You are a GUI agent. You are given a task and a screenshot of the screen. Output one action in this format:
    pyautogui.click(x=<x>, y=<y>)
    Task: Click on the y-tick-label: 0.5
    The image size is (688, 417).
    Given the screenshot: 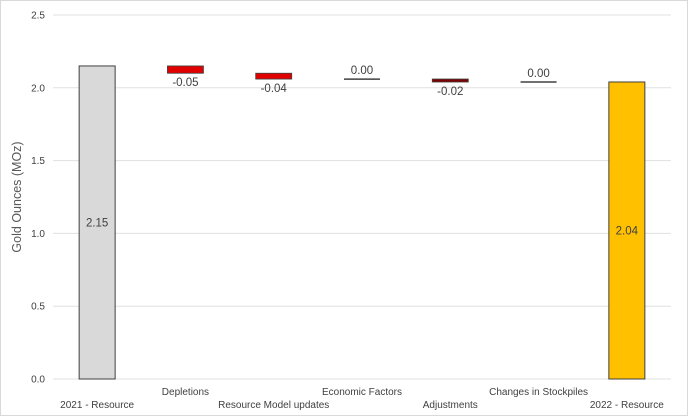 What is the action you would take?
    pyautogui.click(x=38, y=307)
    